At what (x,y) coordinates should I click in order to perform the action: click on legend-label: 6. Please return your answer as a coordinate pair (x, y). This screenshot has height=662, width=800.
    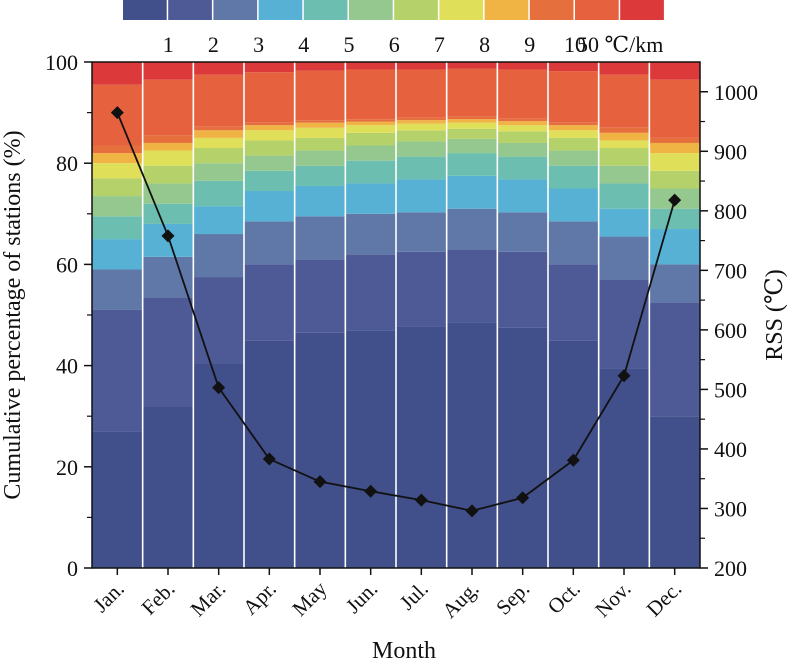
    Looking at the image, I should click on (394, 44).